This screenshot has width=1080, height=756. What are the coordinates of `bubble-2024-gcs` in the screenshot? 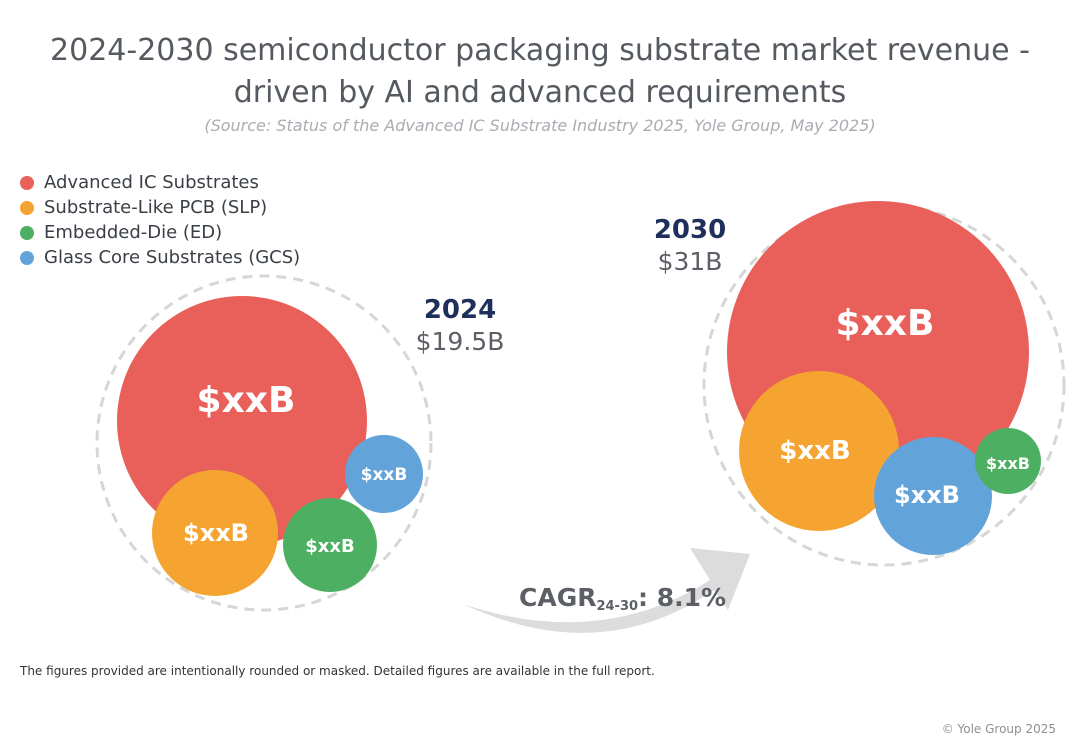 It's located at (384, 474).